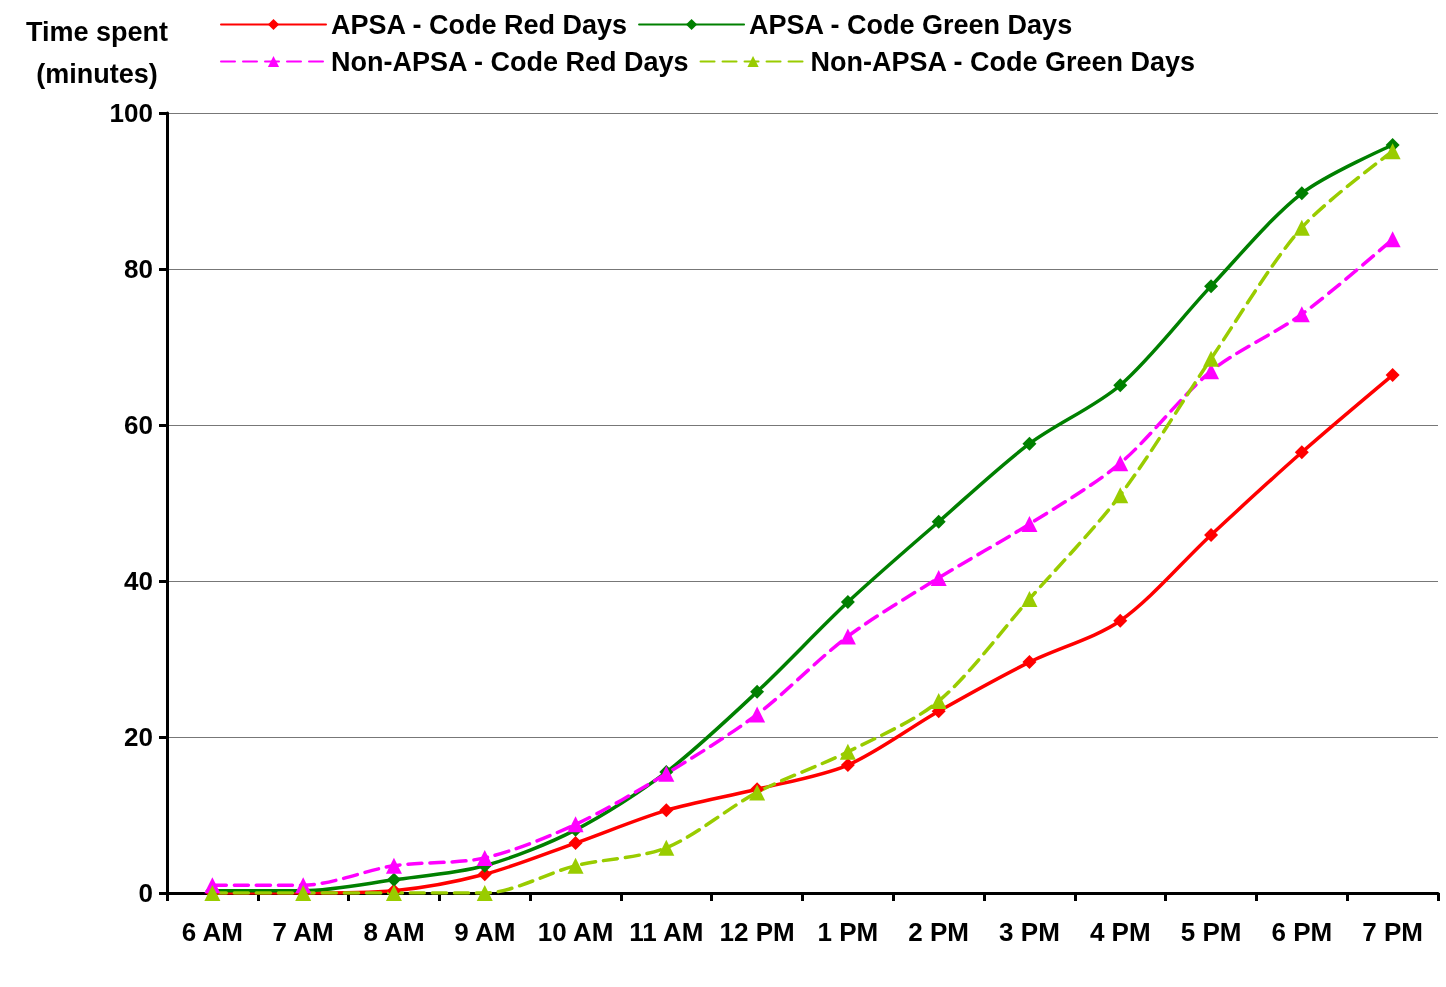  I want to click on x-tick-label: 6 PM, so click(1302, 932).